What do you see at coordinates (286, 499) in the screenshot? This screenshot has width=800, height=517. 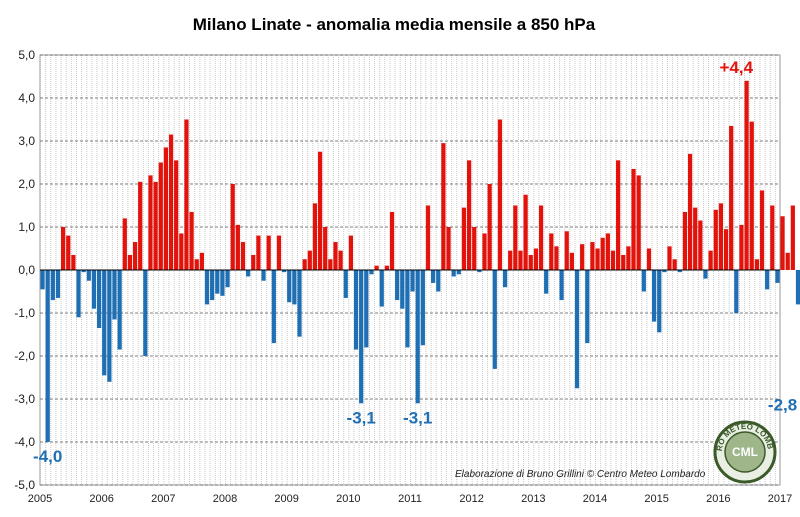 I see `x-tick-label: 2009` at bounding box center [286, 499].